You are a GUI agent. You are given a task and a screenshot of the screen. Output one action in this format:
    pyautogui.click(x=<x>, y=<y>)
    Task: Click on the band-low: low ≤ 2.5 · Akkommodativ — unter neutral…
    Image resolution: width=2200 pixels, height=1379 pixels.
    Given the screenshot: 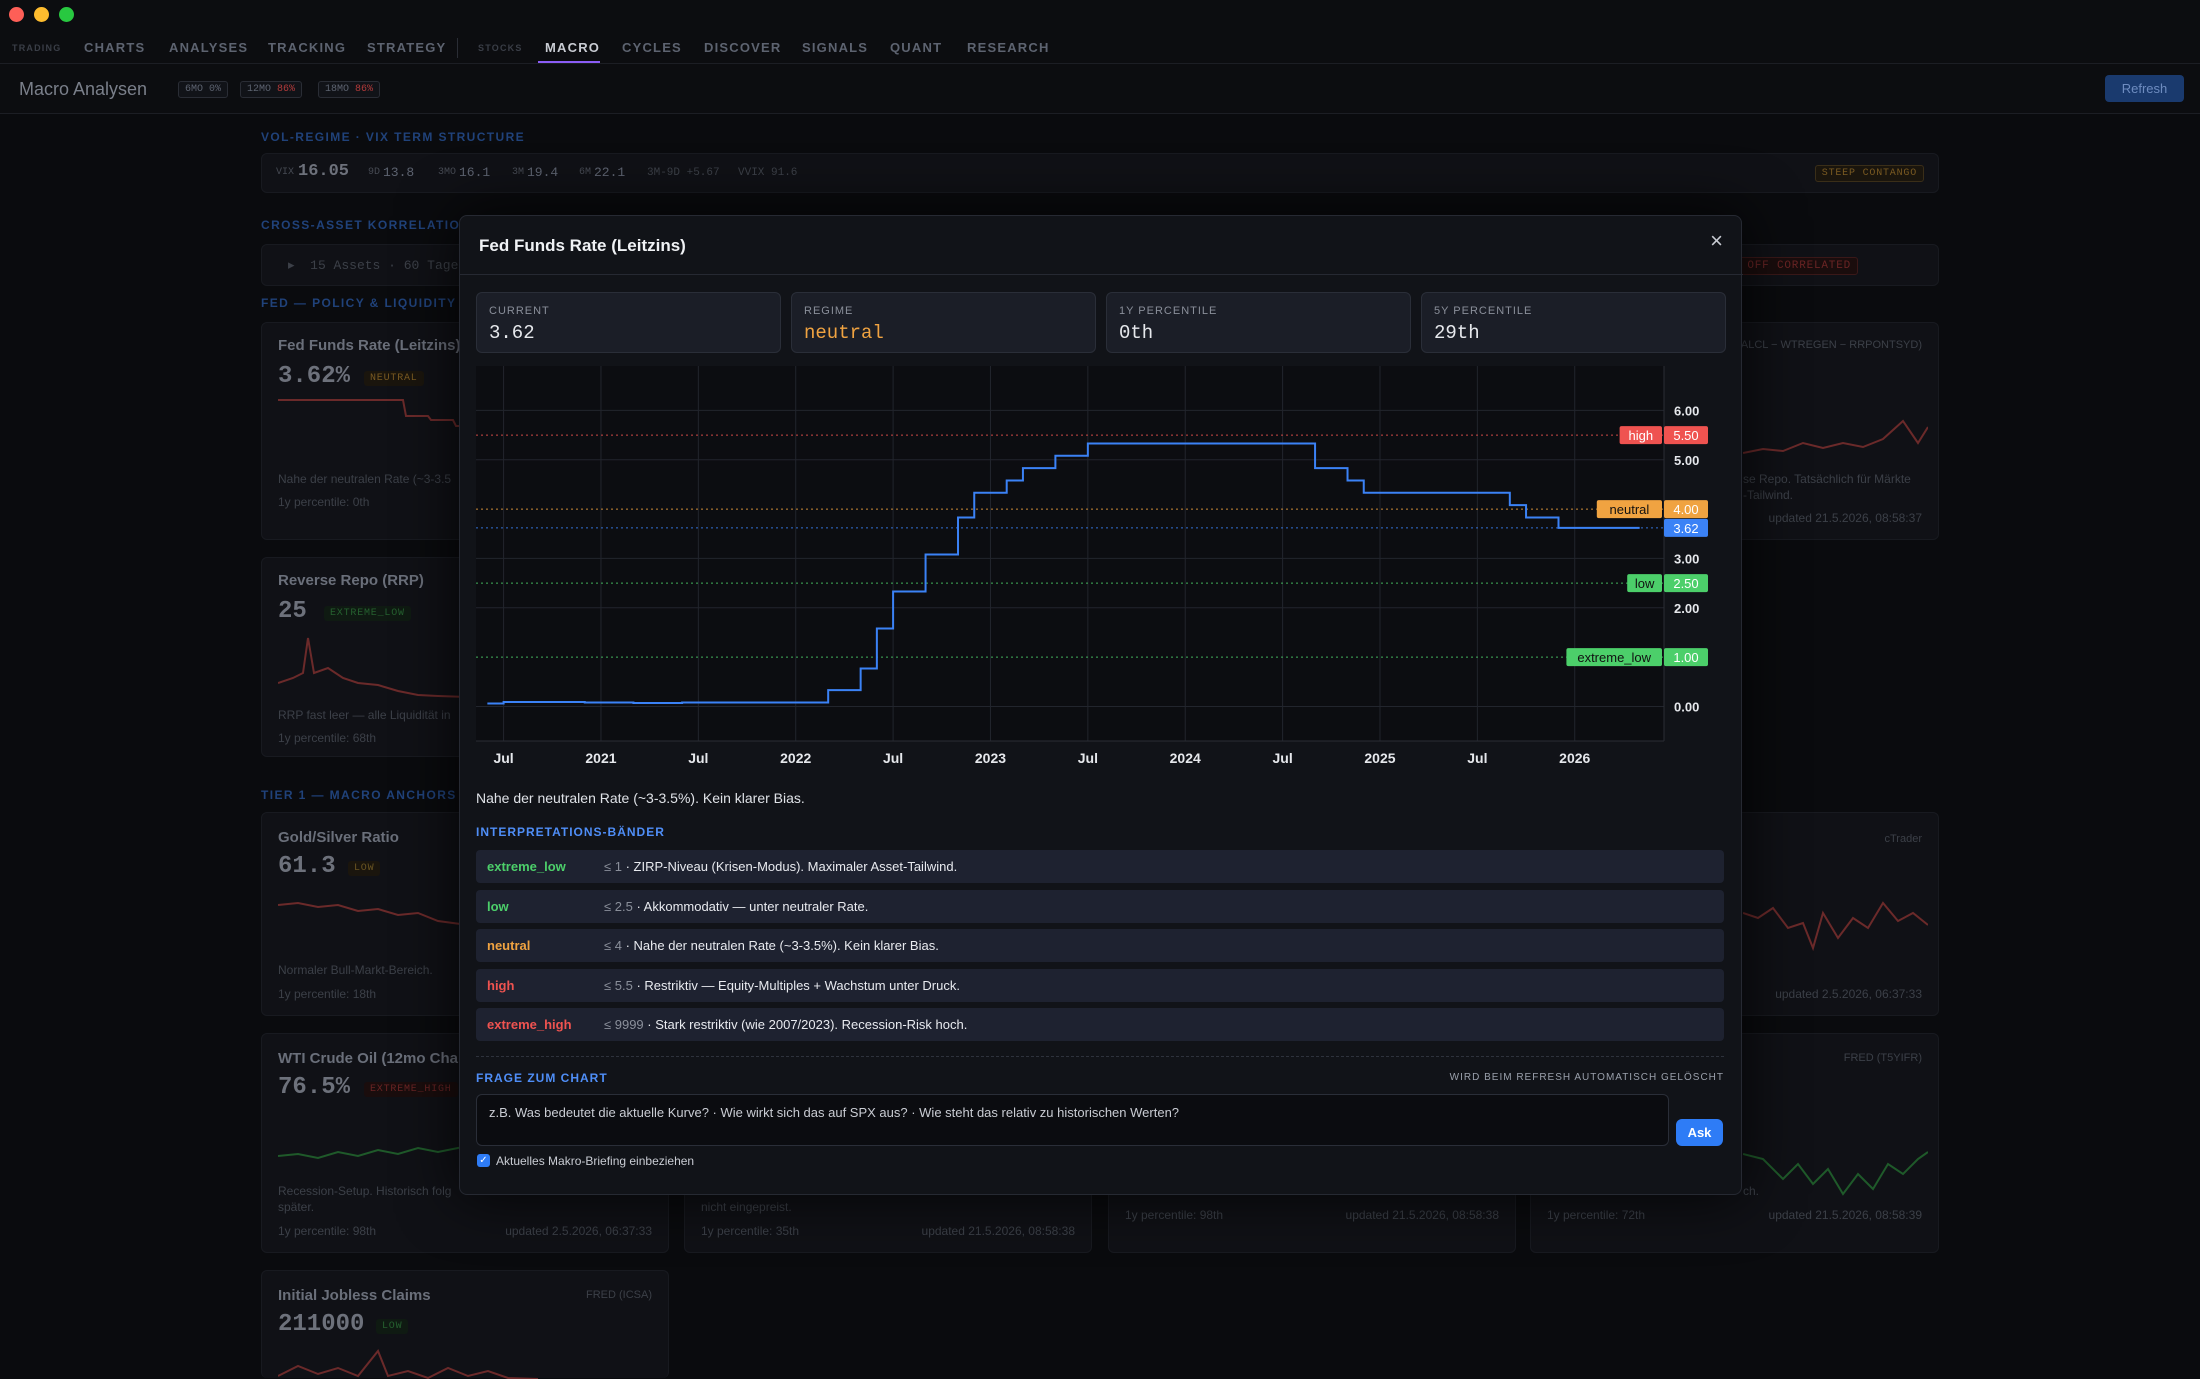 What is the action you would take?
    pyautogui.click(x=1100, y=906)
    